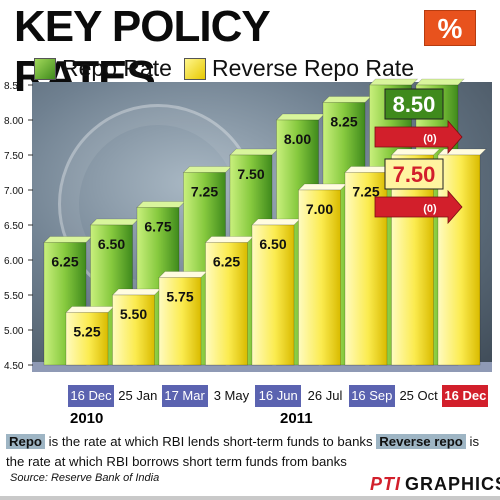 This screenshot has height=500, width=500. I want to click on legend-repo-swatch, so click(45, 69).